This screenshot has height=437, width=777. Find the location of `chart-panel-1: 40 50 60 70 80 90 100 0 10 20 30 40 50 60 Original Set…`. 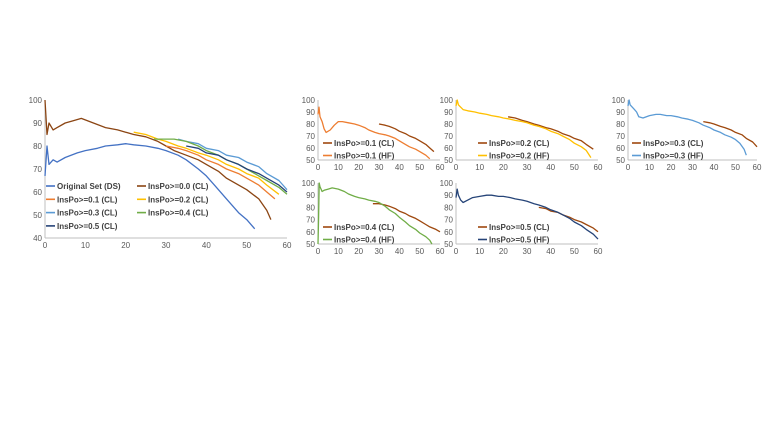

chart-panel-1: 40 50 60 70 80 90 100 0 10 20 30 40 50 60 Original Set… is located at coordinates (160, 173).